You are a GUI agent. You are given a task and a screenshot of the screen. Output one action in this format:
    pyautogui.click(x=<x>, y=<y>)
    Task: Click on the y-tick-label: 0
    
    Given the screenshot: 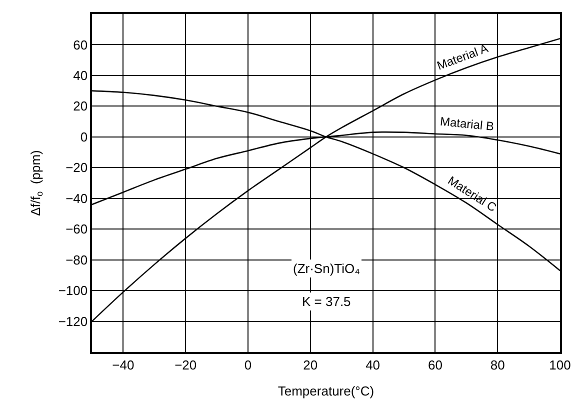 What is the action you would take?
    pyautogui.click(x=84, y=136)
    